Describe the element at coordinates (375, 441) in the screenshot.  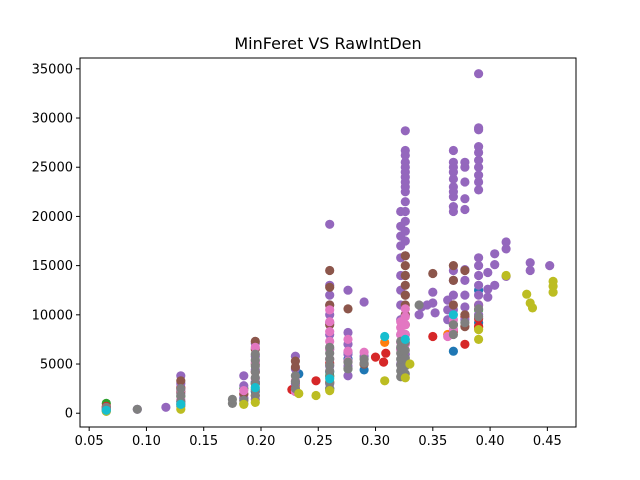
I see `x-tick-label: 0.30` at that location.